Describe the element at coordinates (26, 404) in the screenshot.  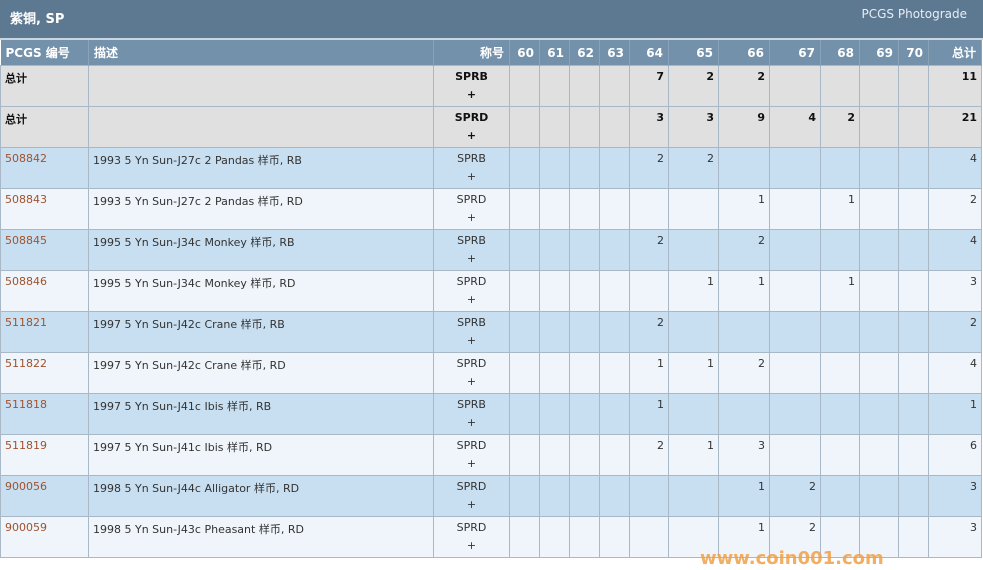
I see `pcgs-number-link: 511818` at that location.